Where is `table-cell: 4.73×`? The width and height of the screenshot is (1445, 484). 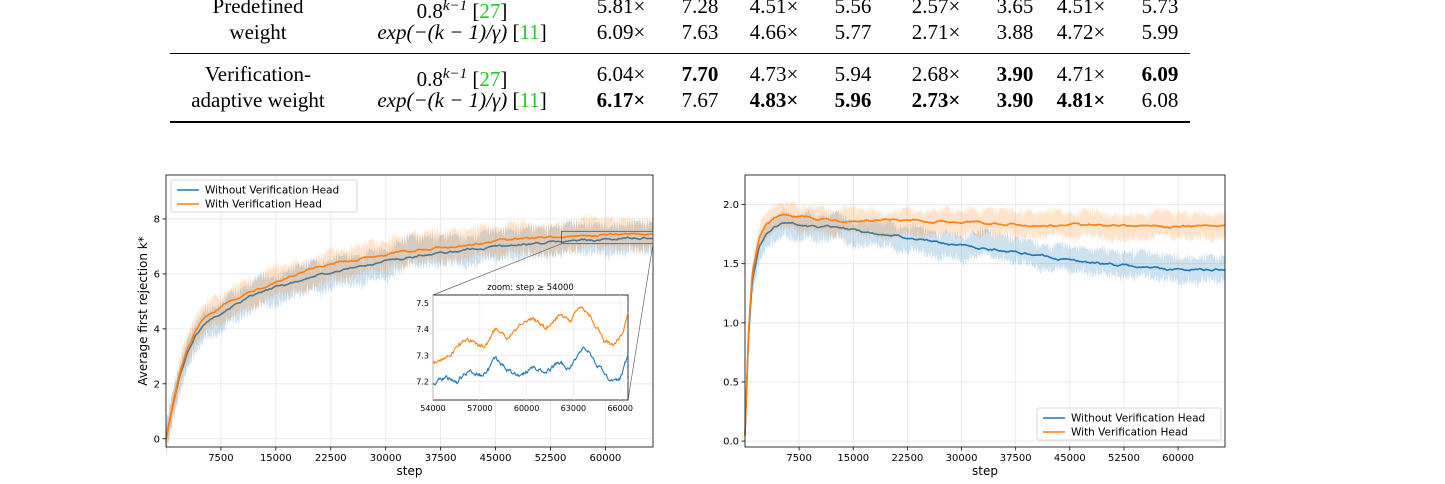
table-cell: 4.73× is located at coordinates (774, 74).